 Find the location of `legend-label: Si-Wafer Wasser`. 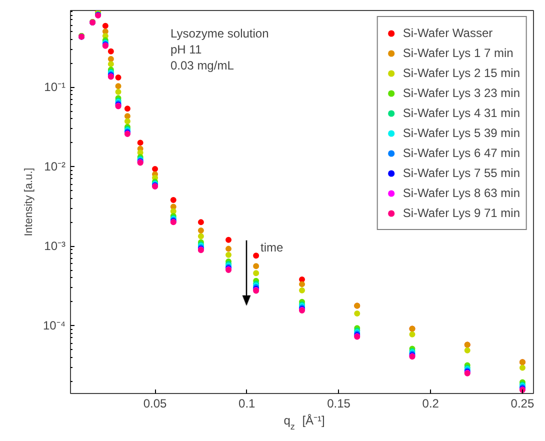

legend-label: Si-Wafer Wasser is located at coordinates (447, 33).